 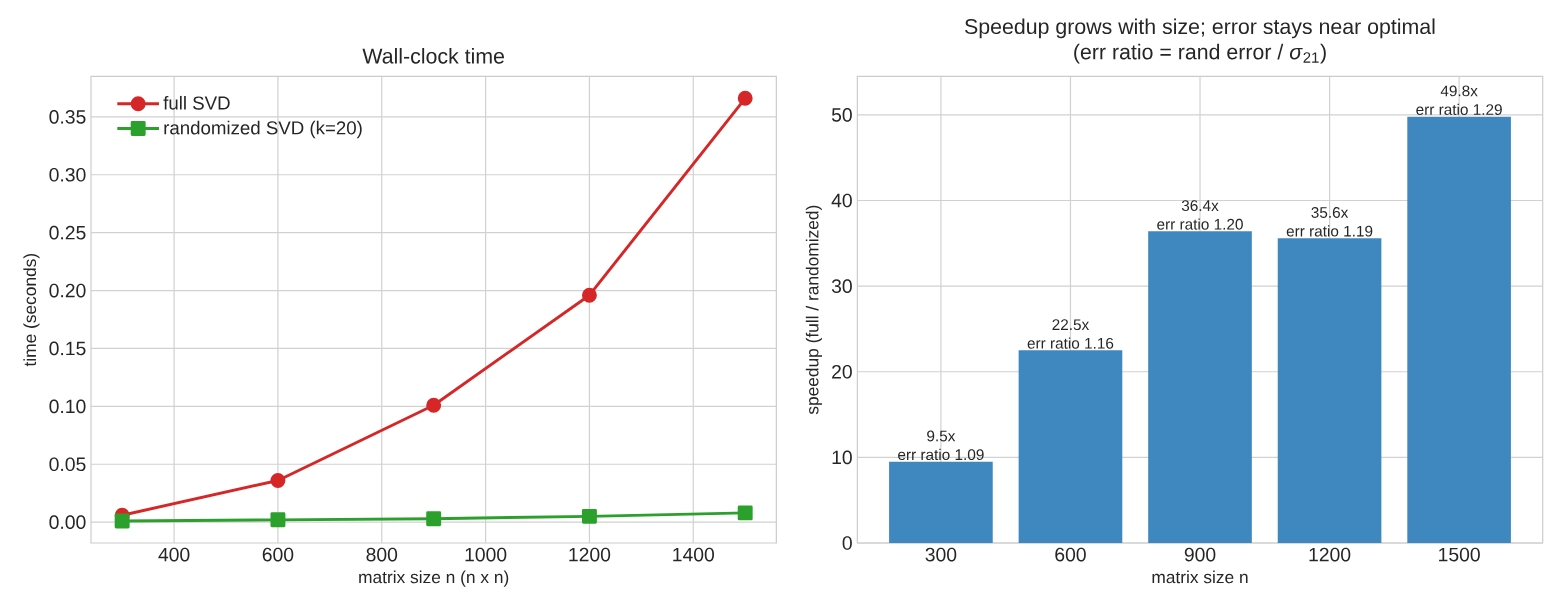 I want to click on annotation: err ratio 1.20, so click(x=1200, y=224).